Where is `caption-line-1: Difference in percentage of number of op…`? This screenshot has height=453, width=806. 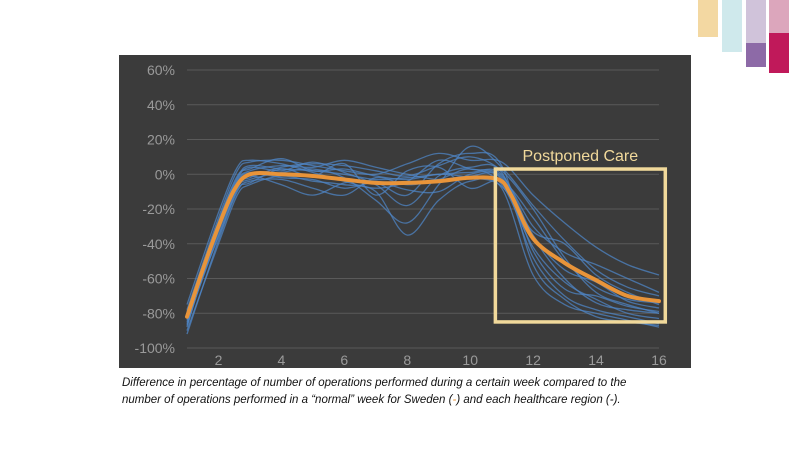
caption-line-1: Difference in percentage of number of op… is located at coordinates (374, 383).